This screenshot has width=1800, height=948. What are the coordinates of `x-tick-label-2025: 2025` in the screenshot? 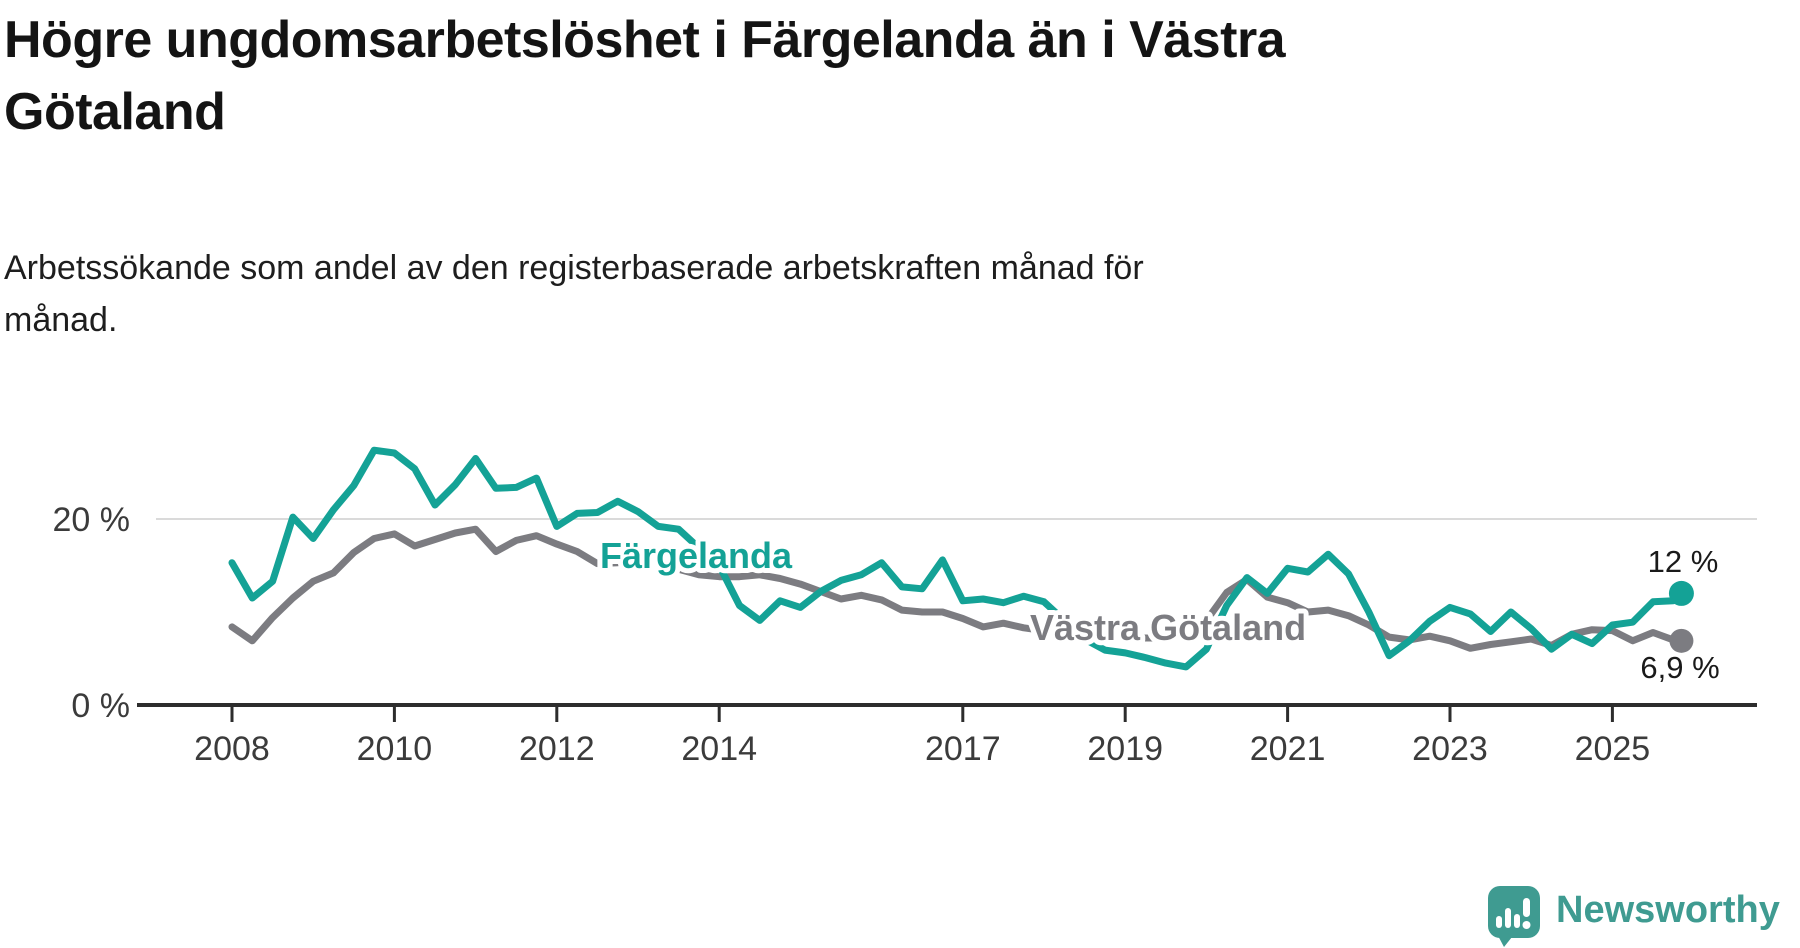 It's located at (1613, 749).